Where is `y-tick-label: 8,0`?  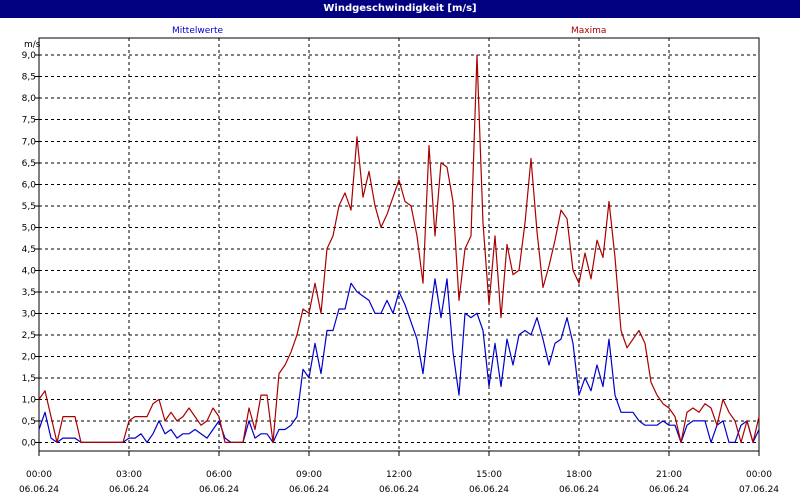
y-tick-label: 8,0 is located at coordinates (29, 99).